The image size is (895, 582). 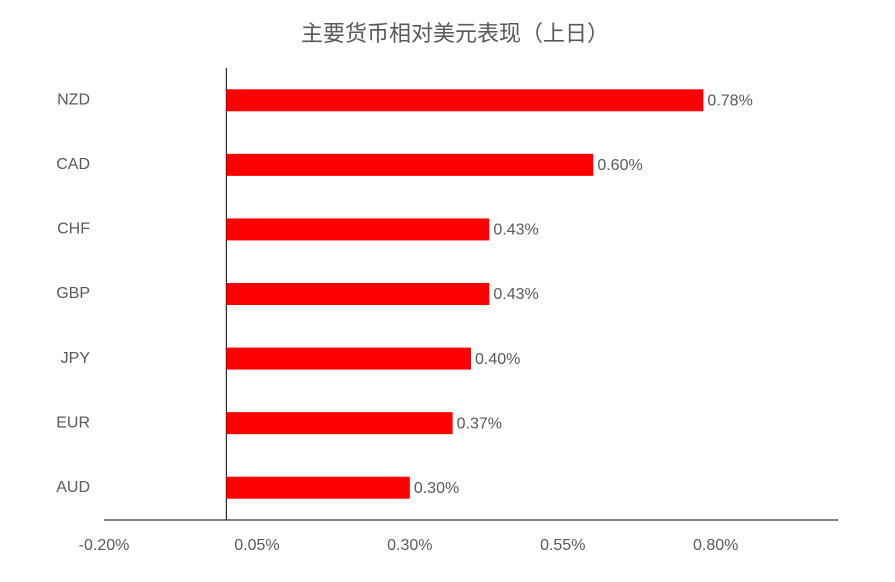 I want to click on y-tick-label: GBP, so click(x=73, y=293).